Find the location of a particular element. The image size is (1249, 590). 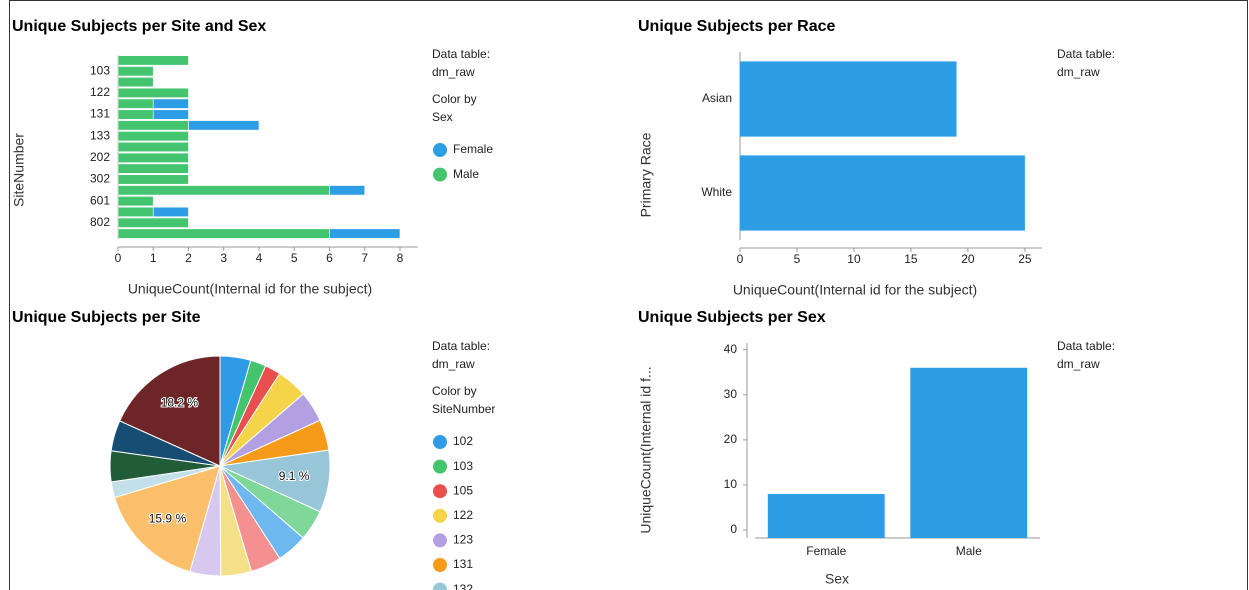

y-tick-label: 302 is located at coordinates (100, 179).